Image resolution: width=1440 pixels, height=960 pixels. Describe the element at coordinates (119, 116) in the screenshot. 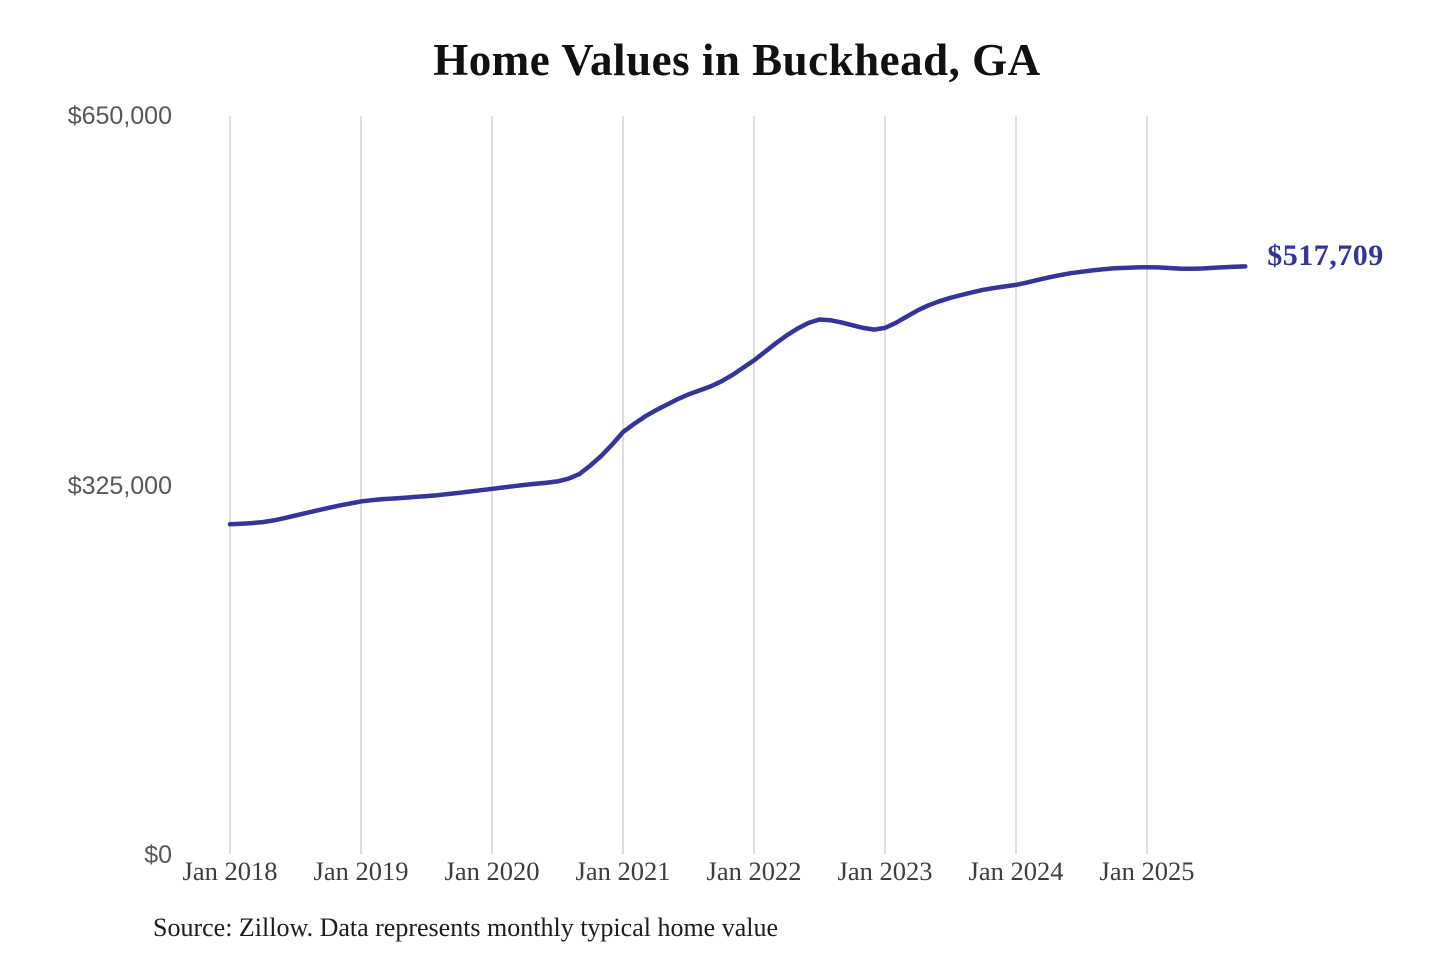

I see `y-axis-label: $650,000` at that location.